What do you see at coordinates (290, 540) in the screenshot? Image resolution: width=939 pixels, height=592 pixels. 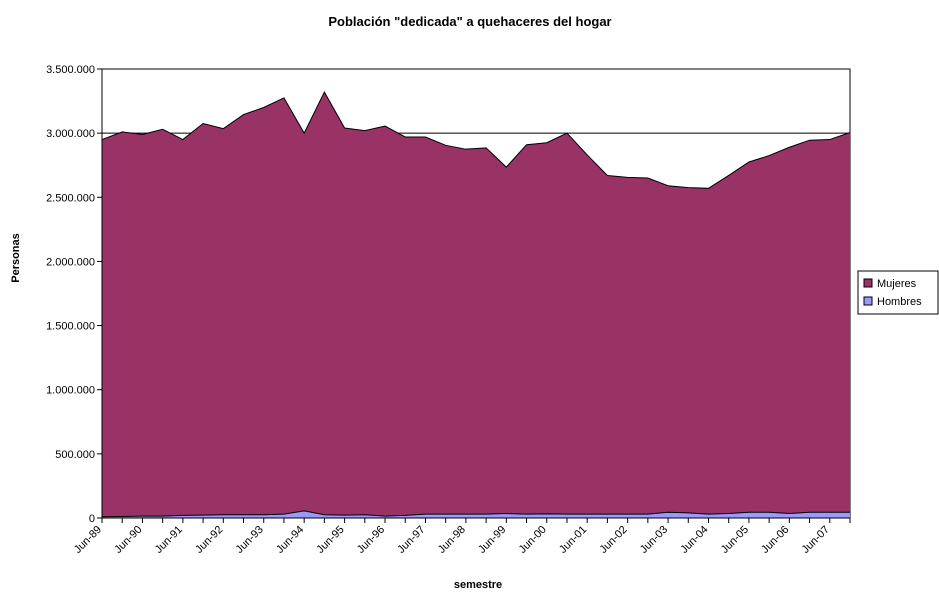 I see `x-tick-label: Jun-94` at bounding box center [290, 540].